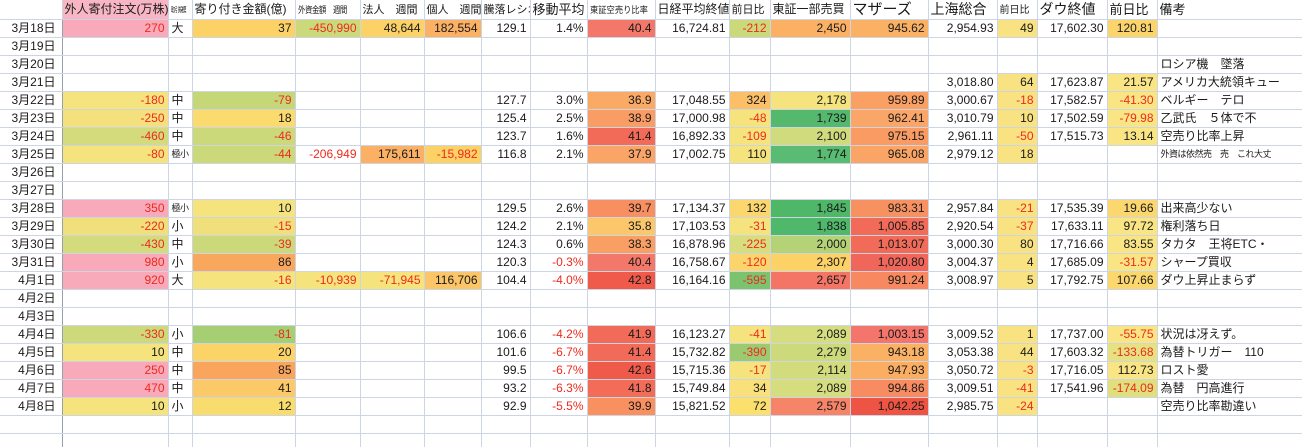  What do you see at coordinates (1017, 244) in the screenshot?
I see `cell-schg: 80` at bounding box center [1017, 244].